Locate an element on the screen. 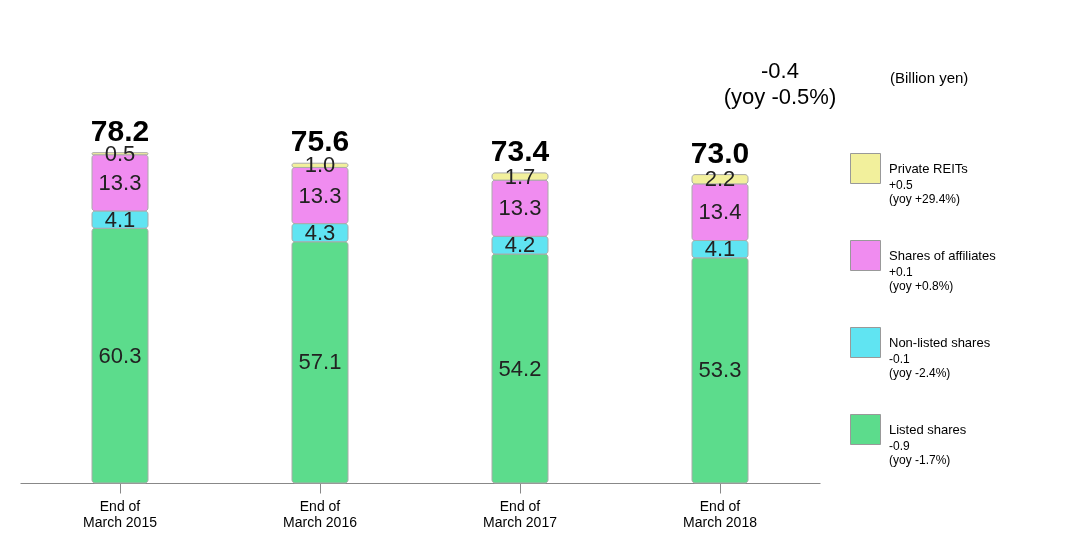  text: +0.1 is located at coordinates (901, 272).